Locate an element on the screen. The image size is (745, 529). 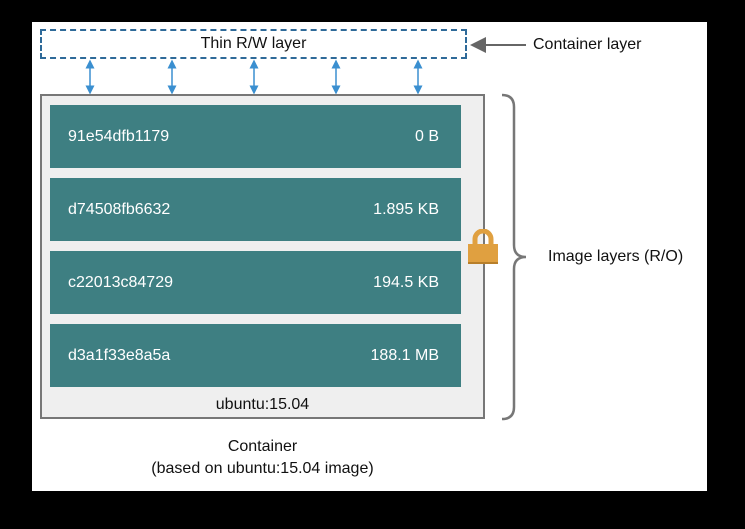
rw-layer-label: Thin R/W layer is located at coordinates (253, 43).